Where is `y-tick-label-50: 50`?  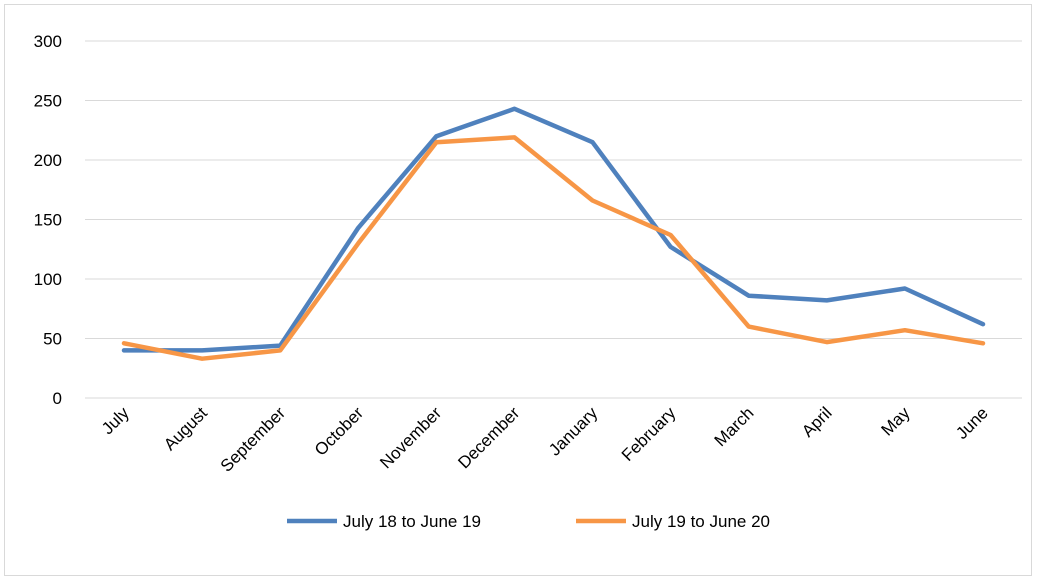 y-tick-label-50: 50 is located at coordinates (52, 339).